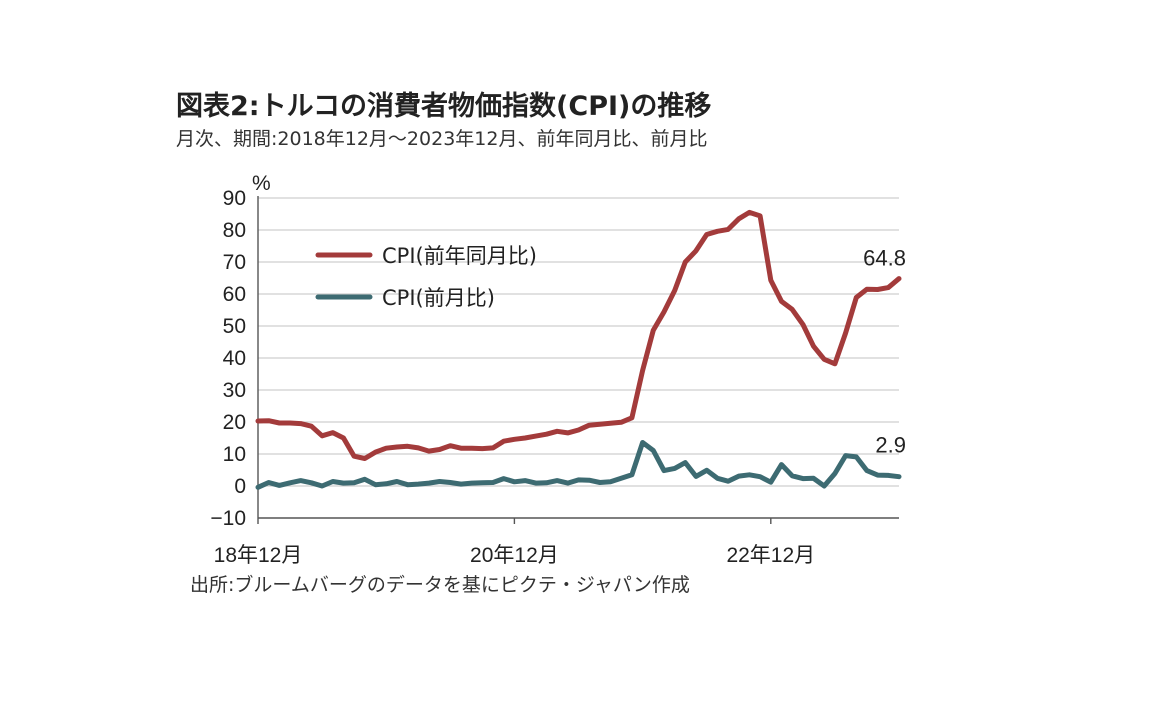 The image size is (1152, 720). Describe the element at coordinates (234, 262) in the screenshot. I see `y-tick-label: 70` at that location.